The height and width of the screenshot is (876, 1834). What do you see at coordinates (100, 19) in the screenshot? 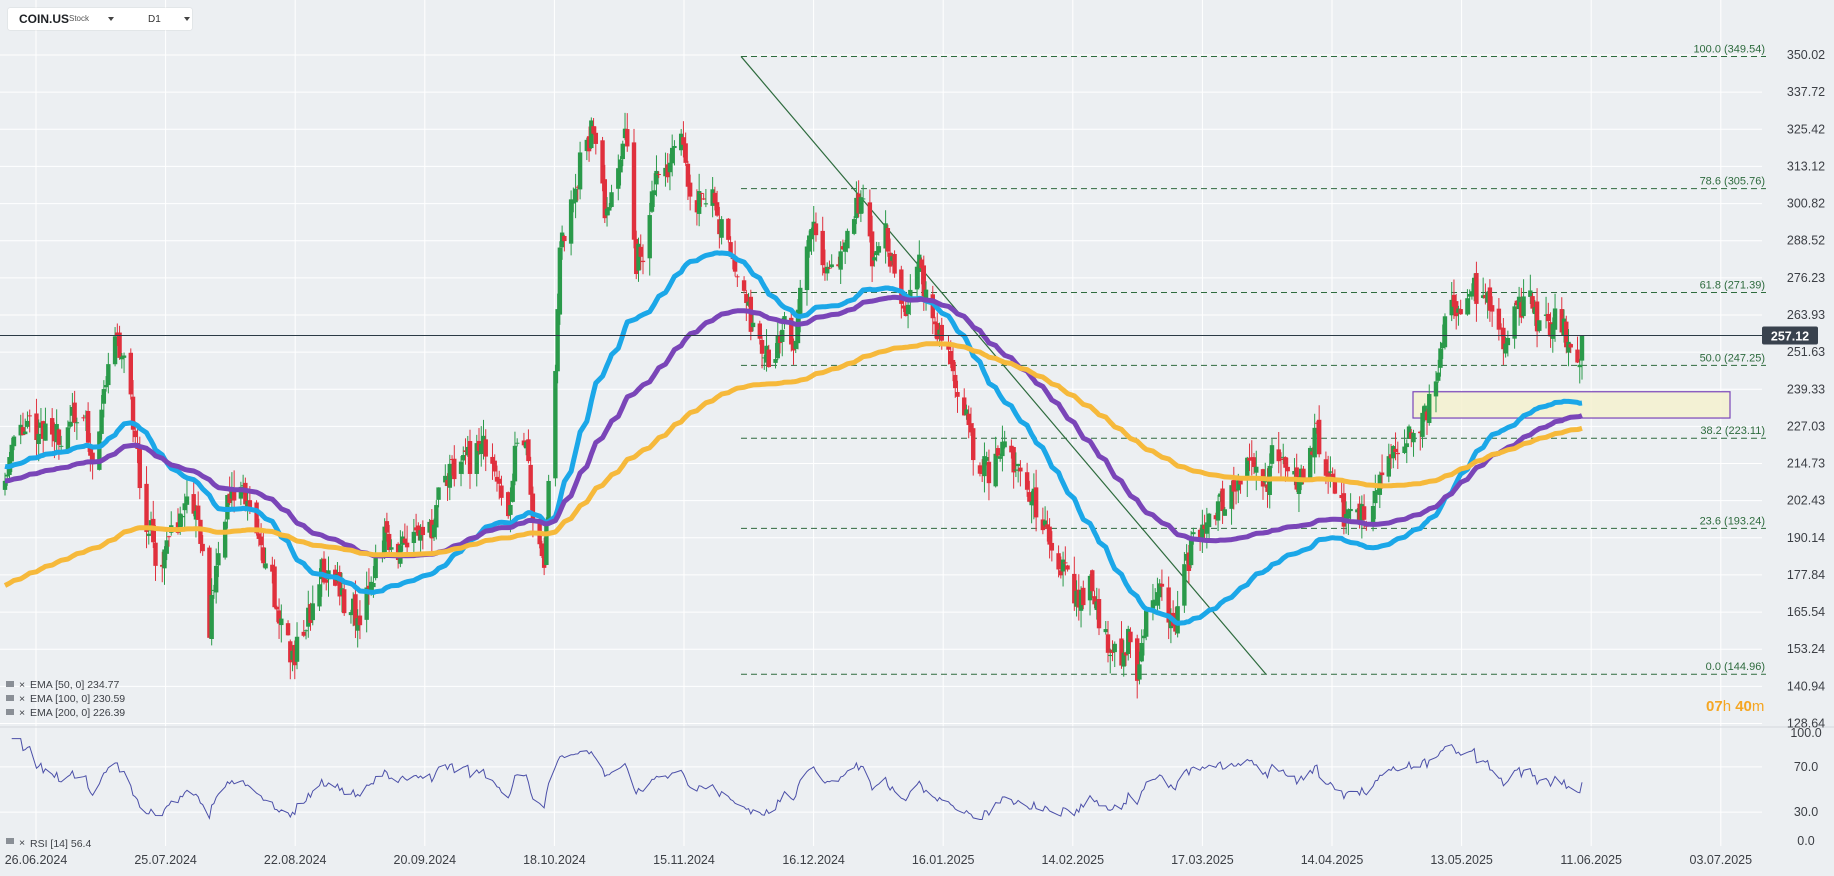
I see `symbol-selector-bar: COIN.US Stock D1` at bounding box center [100, 19].